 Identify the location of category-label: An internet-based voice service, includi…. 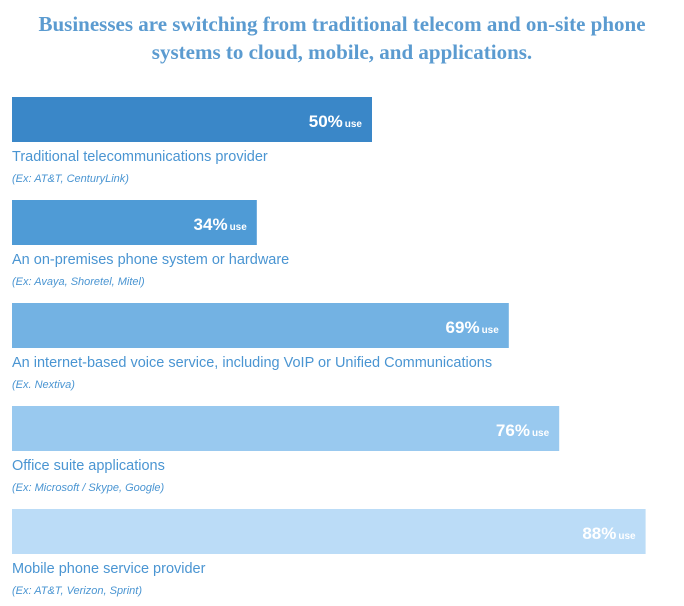
(252, 363).